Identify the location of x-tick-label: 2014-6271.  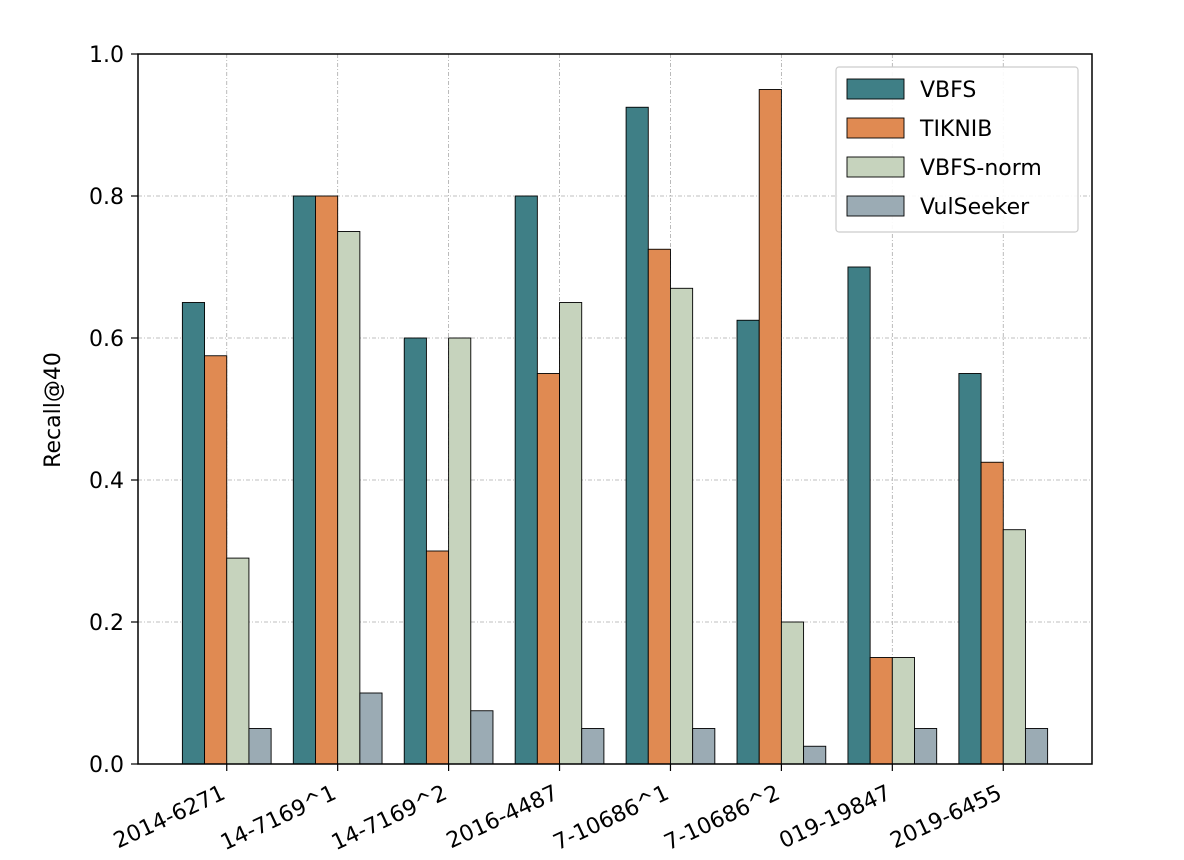
(169, 817).